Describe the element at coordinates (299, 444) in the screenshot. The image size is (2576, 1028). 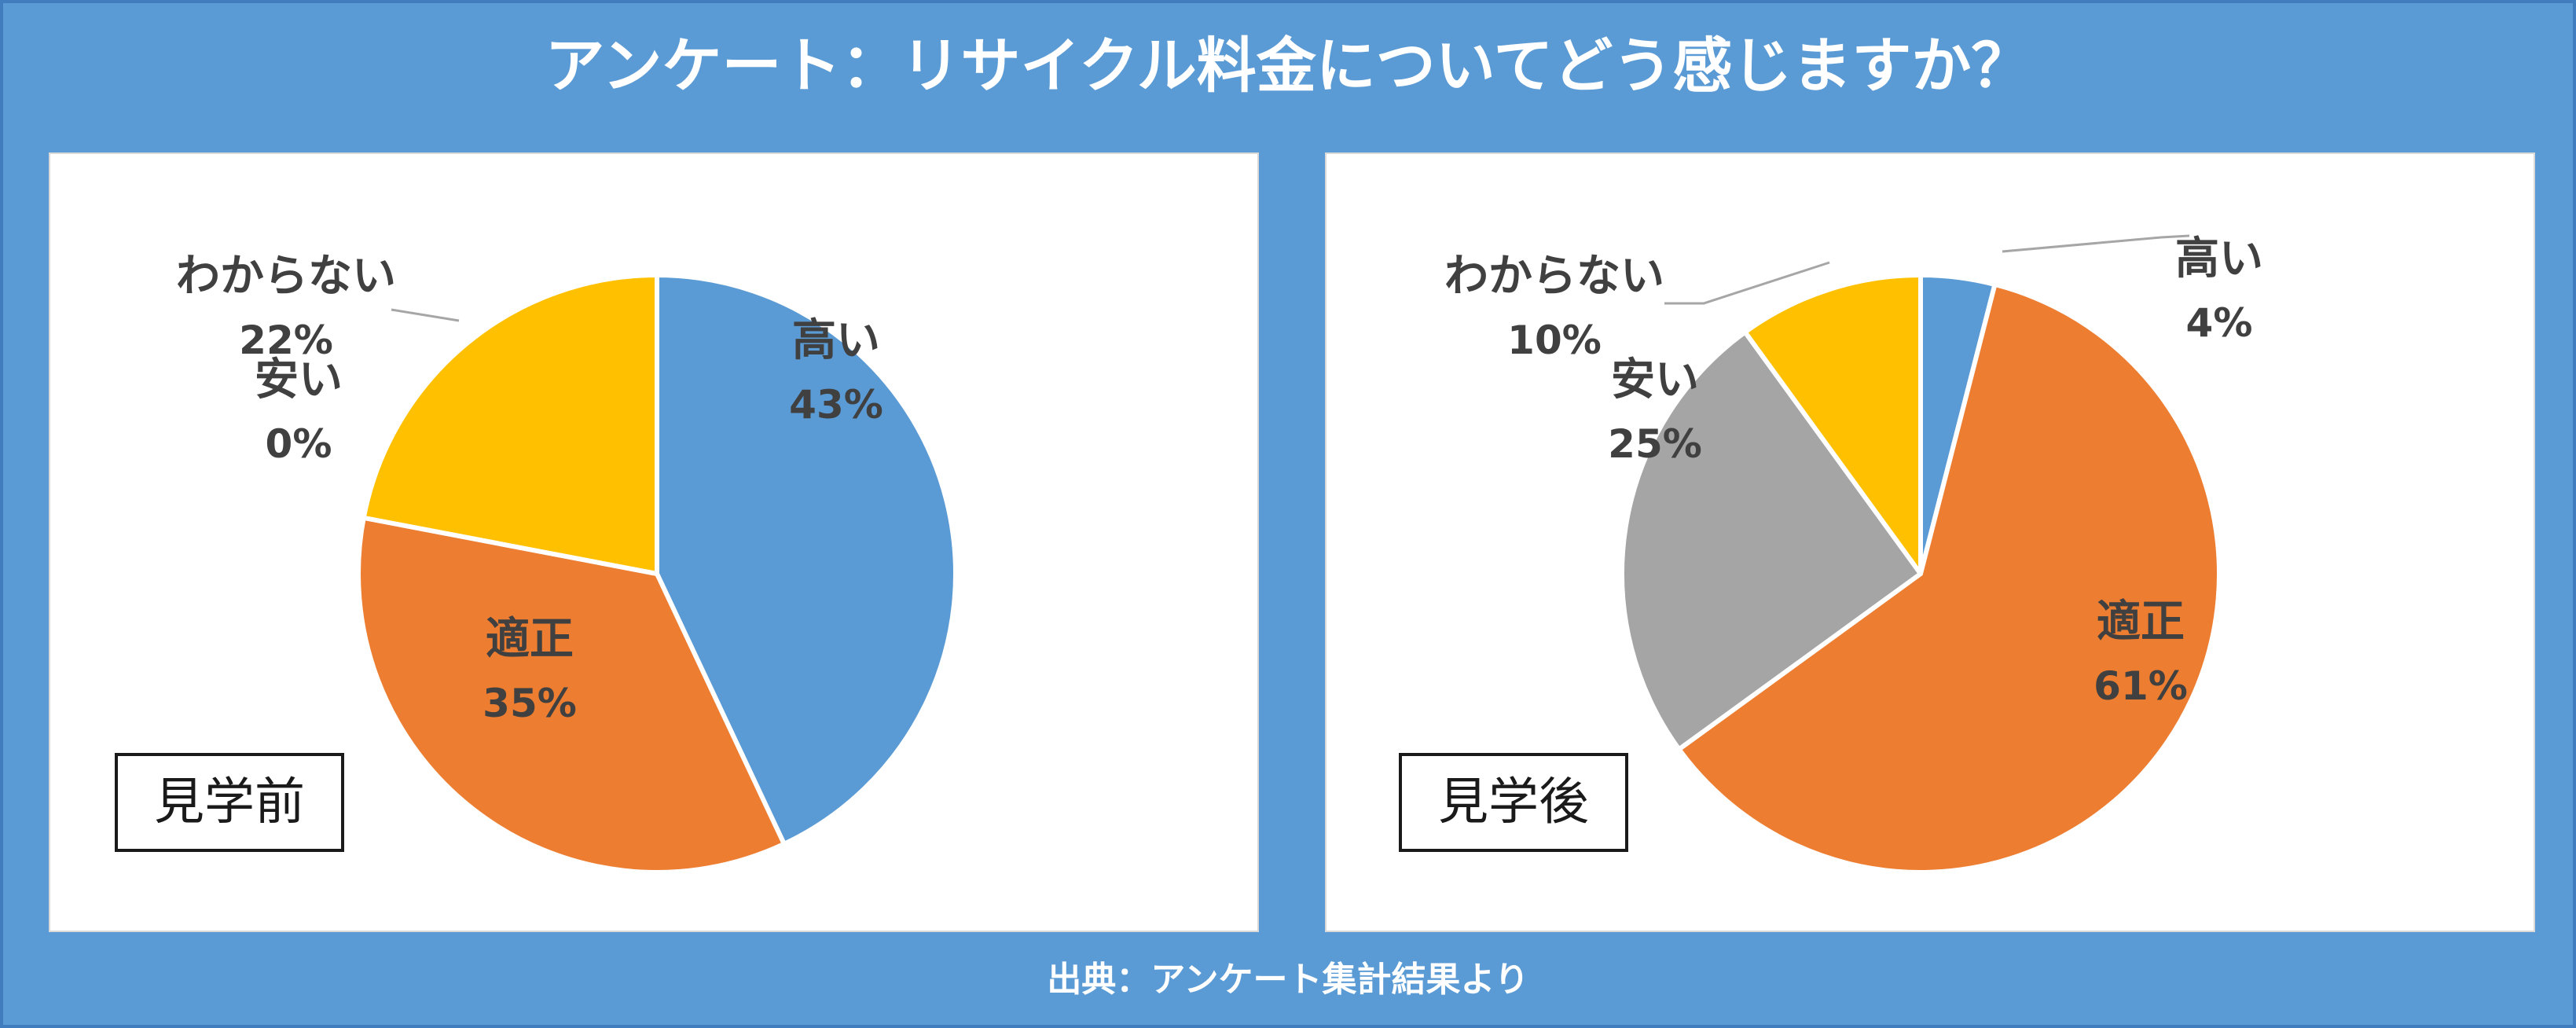
I see `data-label-before-cheap-value: 0%` at that location.